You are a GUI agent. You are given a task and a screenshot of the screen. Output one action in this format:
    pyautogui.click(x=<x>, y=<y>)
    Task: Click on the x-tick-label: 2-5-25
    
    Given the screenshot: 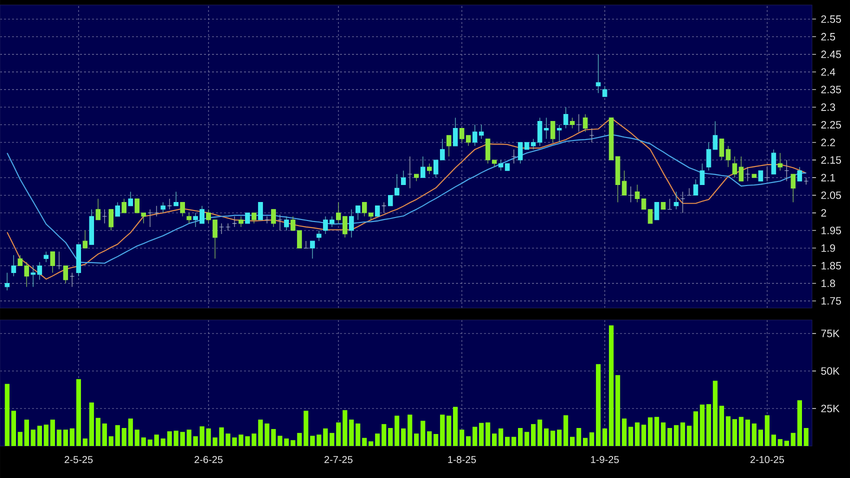 What is the action you would take?
    pyautogui.click(x=78, y=460)
    